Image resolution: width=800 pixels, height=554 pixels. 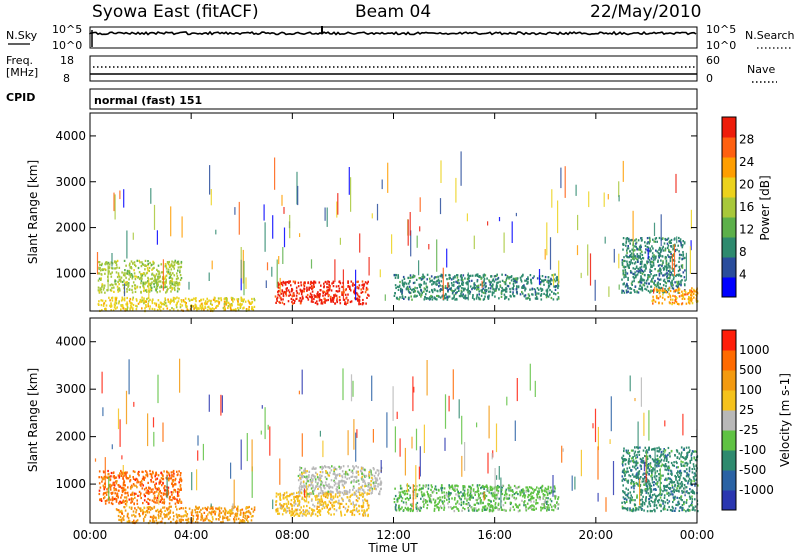 I want to click on colorbar-segment, so click(x=729, y=127).